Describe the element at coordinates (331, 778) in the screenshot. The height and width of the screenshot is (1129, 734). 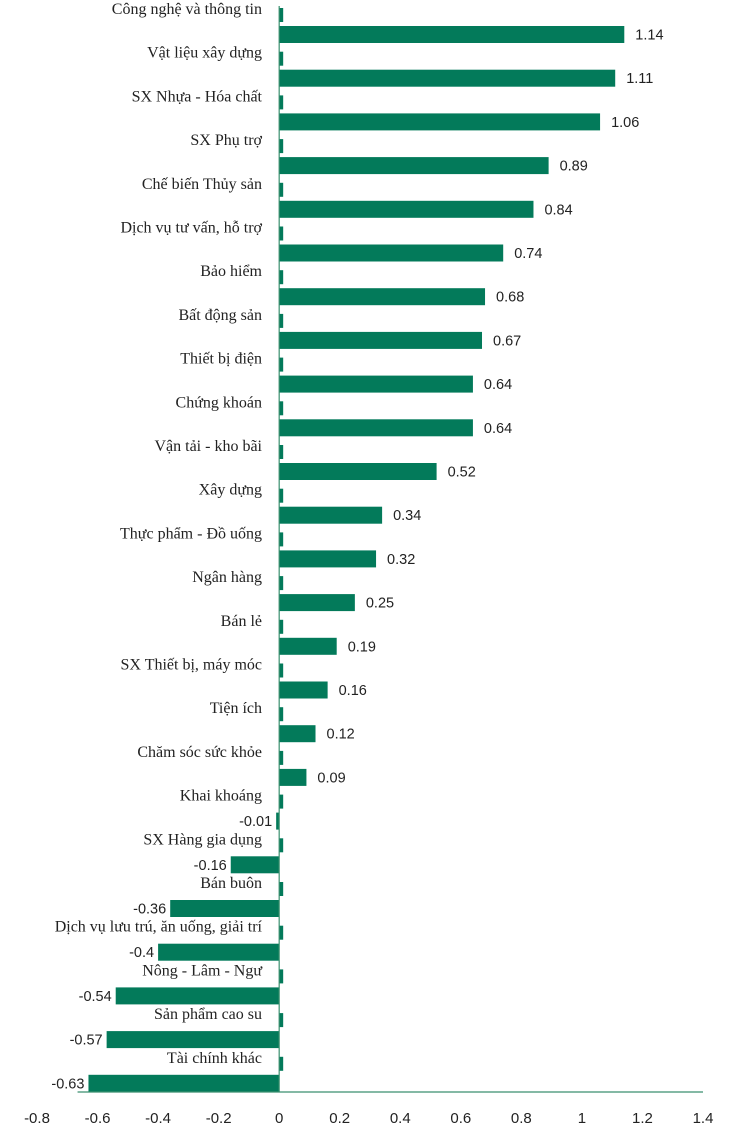
I see `value-label: 0.09` at that location.